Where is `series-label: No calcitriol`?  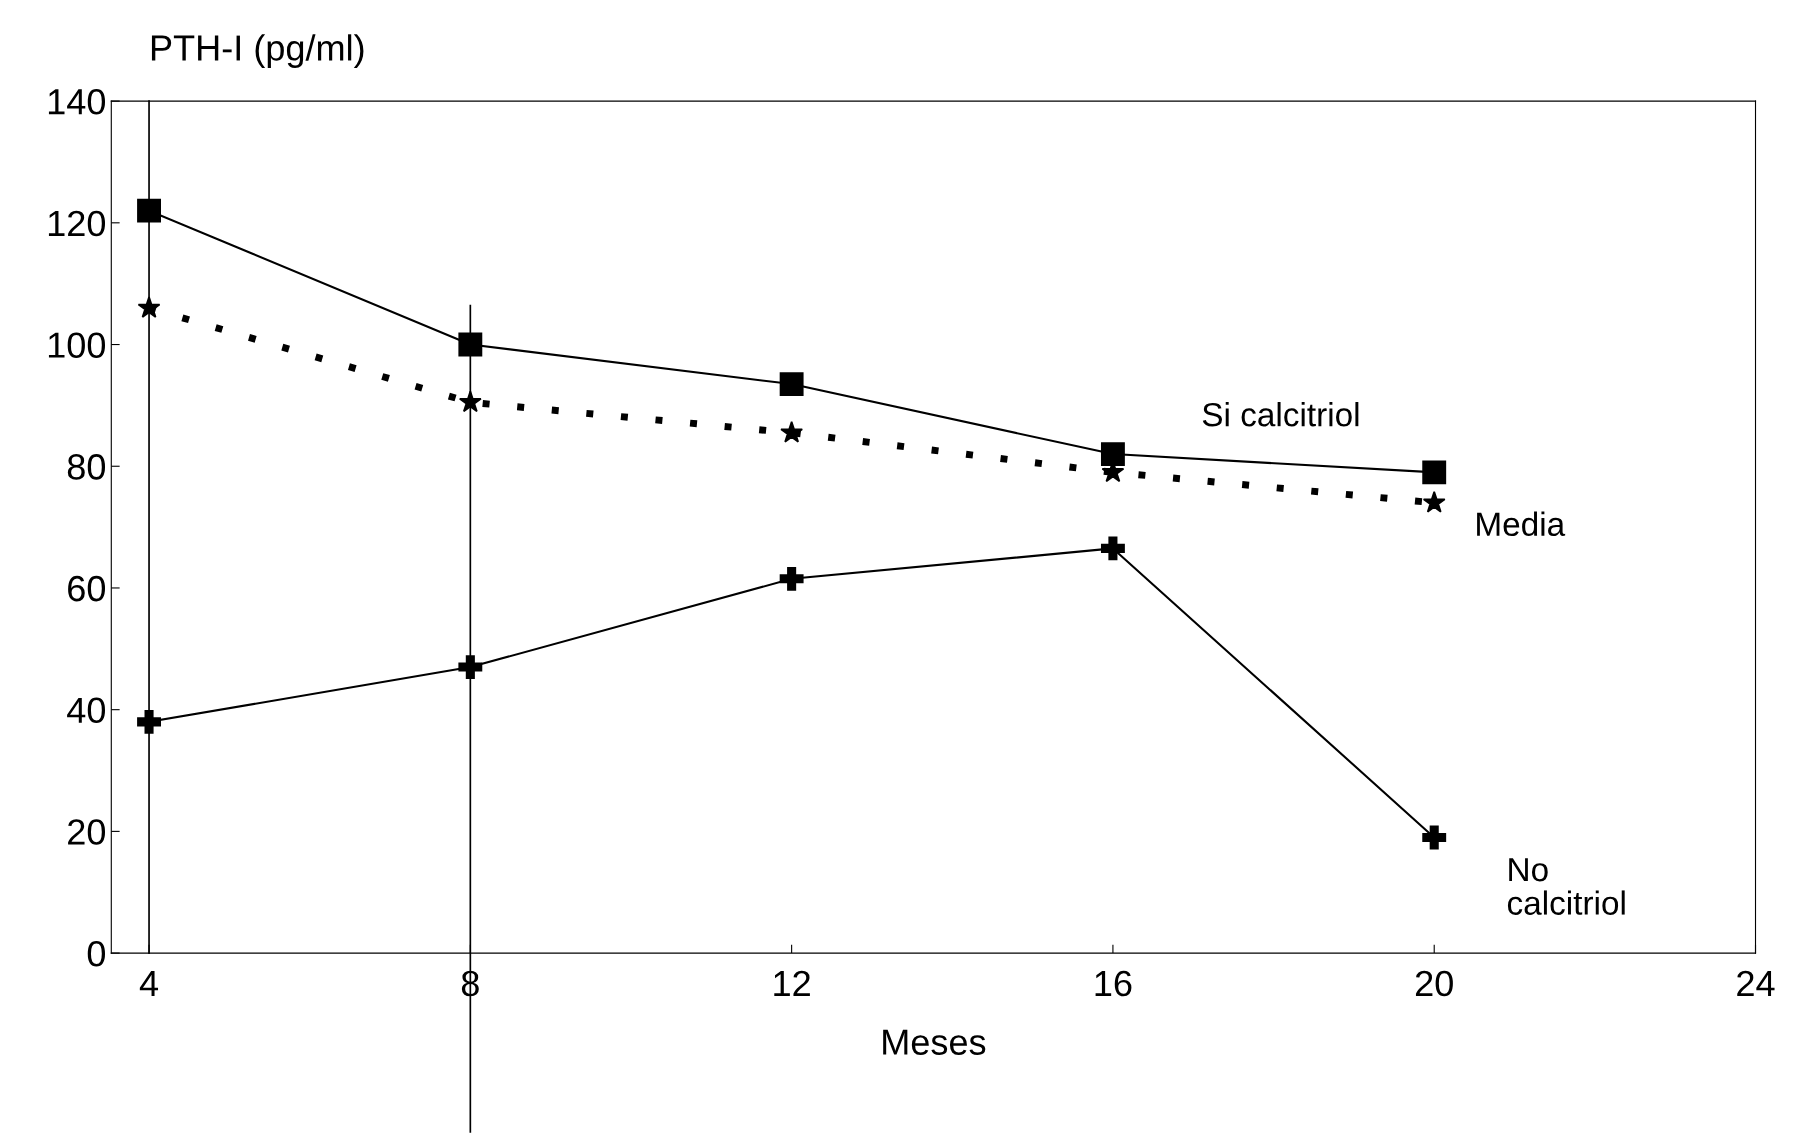
series-label: No calcitriol is located at coordinates (1566, 886).